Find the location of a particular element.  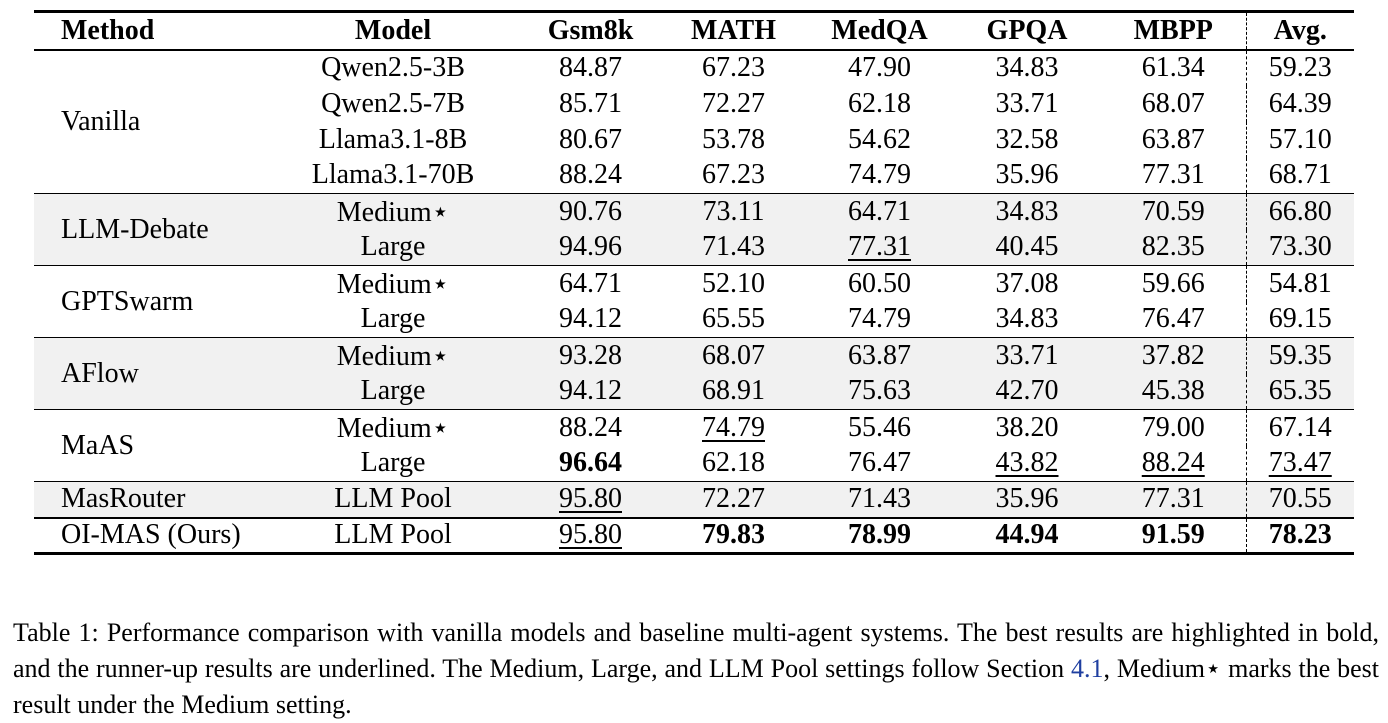

avg-value: 65.35 is located at coordinates (1300, 391).